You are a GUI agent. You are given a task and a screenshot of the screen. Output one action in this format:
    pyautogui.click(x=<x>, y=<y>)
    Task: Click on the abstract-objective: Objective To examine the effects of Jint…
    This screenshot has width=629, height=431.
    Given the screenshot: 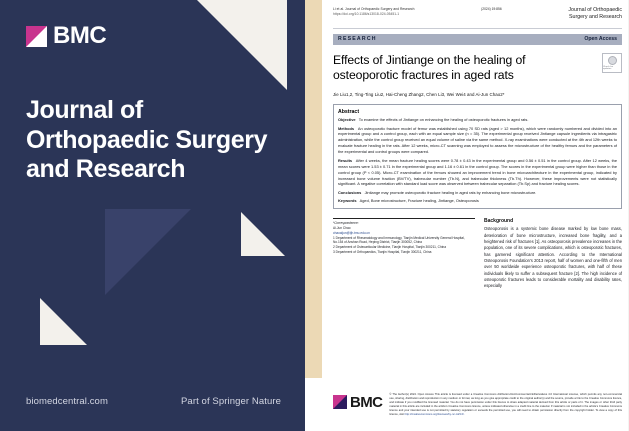 What is the action you would take?
    pyautogui.click(x=477, y=120)
    